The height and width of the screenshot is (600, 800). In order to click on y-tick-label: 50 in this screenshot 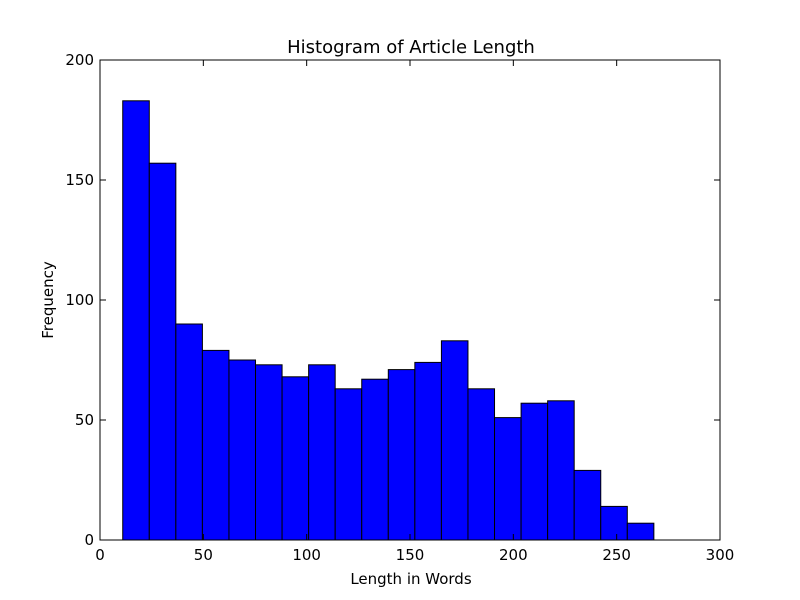, I will do `click(84, 420)`.